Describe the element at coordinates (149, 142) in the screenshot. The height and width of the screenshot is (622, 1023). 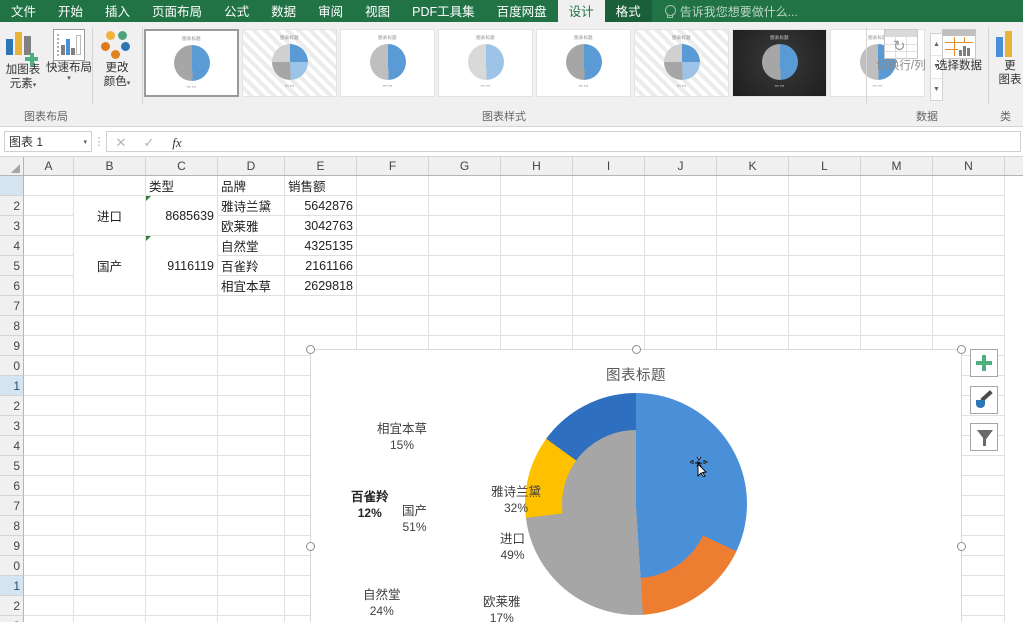
I see `confirm-entry-icon: ✓` at that location.